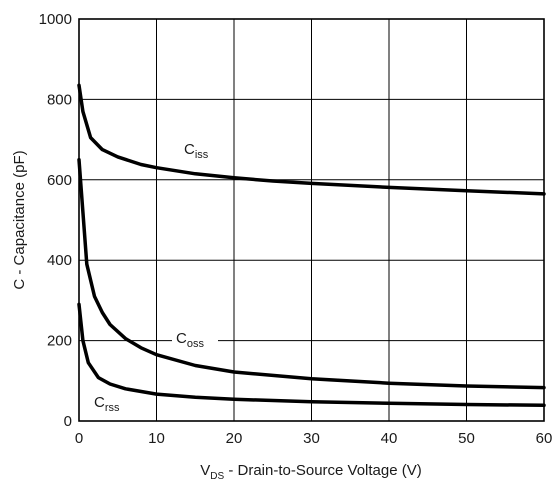 This screenshot has width=556, height=484. I want to click on x-tick-labels: 0 10 20 30 40 50 60, so click(314, 438).